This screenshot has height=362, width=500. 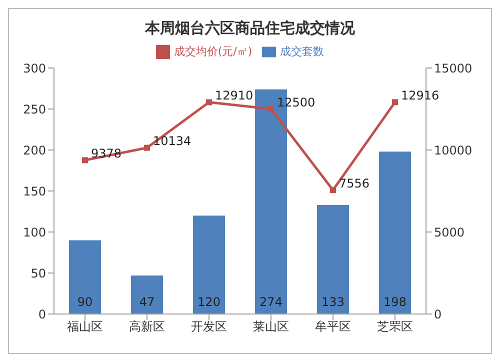 What do you see at coordinates (38, 273) in the screenshot?
I see `y-tick-label: 50` at bounding box center [38, 273].